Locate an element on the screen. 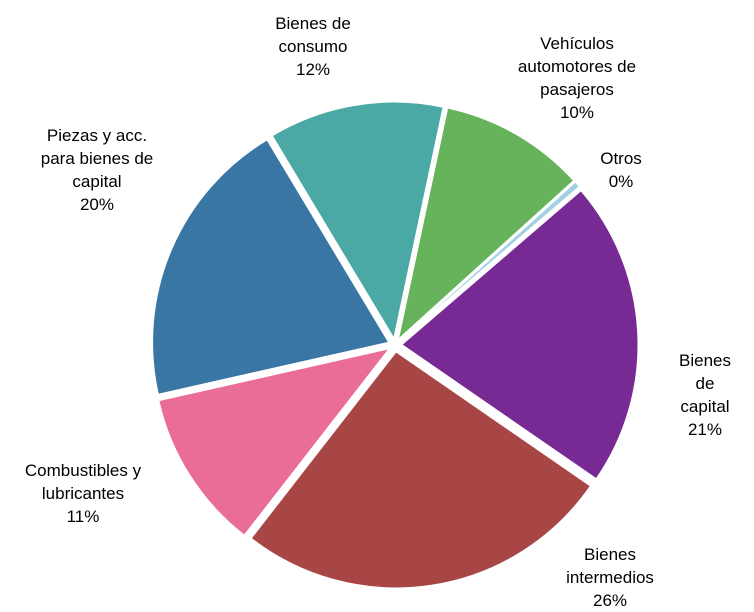 This screenshot has height=612, width=754. value-label: 26% is located at coordinates (610, 600).